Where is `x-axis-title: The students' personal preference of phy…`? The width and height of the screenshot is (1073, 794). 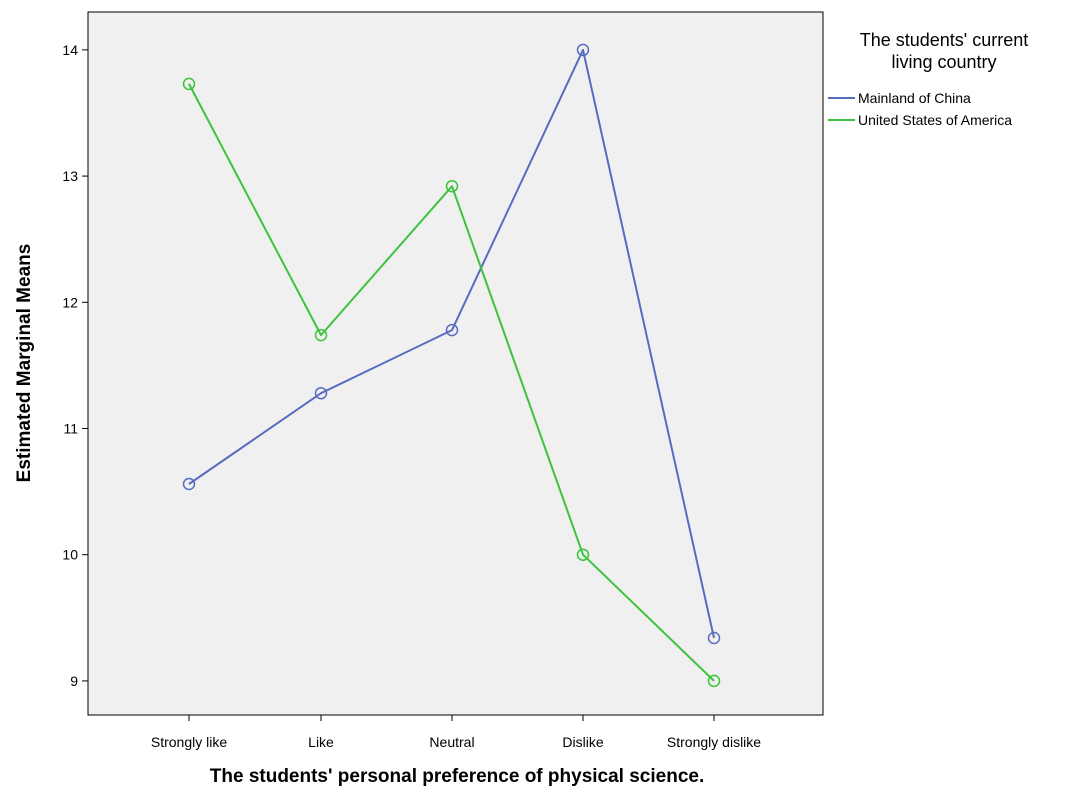 x-axis-title: The students' personal preference of phy… is located at coordinates (457, 776).